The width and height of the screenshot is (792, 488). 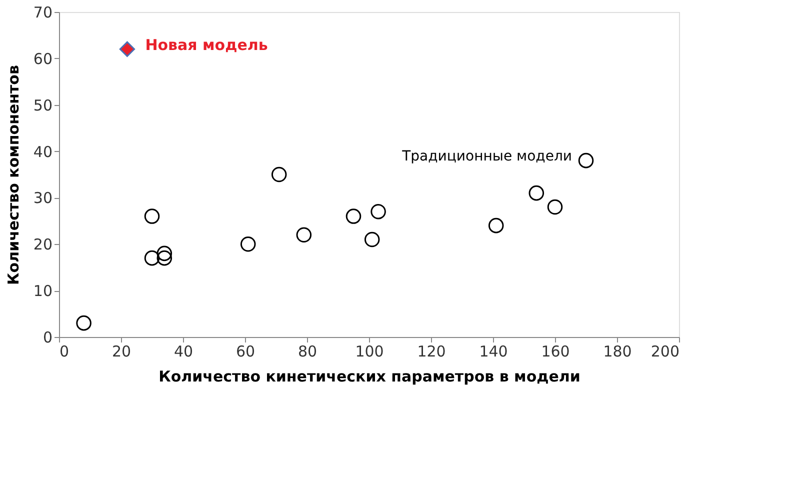 What do you see at coordinates (65, 351) in the screenshot?
I see `x-tick-label: 0` at bounding box center [65, 351].